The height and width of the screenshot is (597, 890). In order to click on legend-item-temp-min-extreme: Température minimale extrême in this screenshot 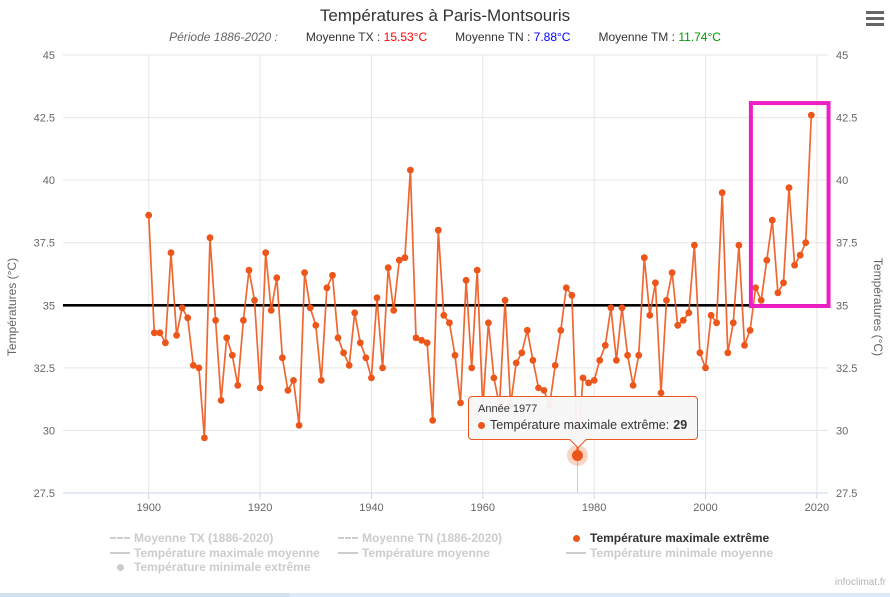, I will do `click(214, 567)`.